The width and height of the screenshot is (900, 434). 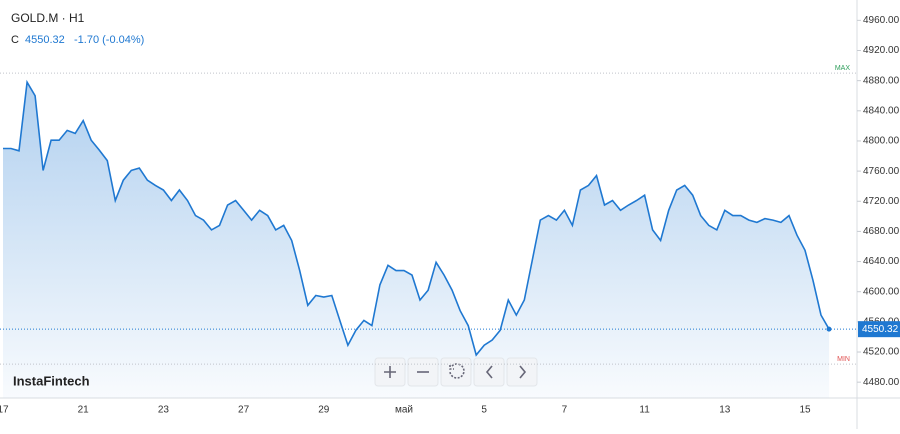 I want to click on min-line-label: MIN, so click(x=843, y=359).